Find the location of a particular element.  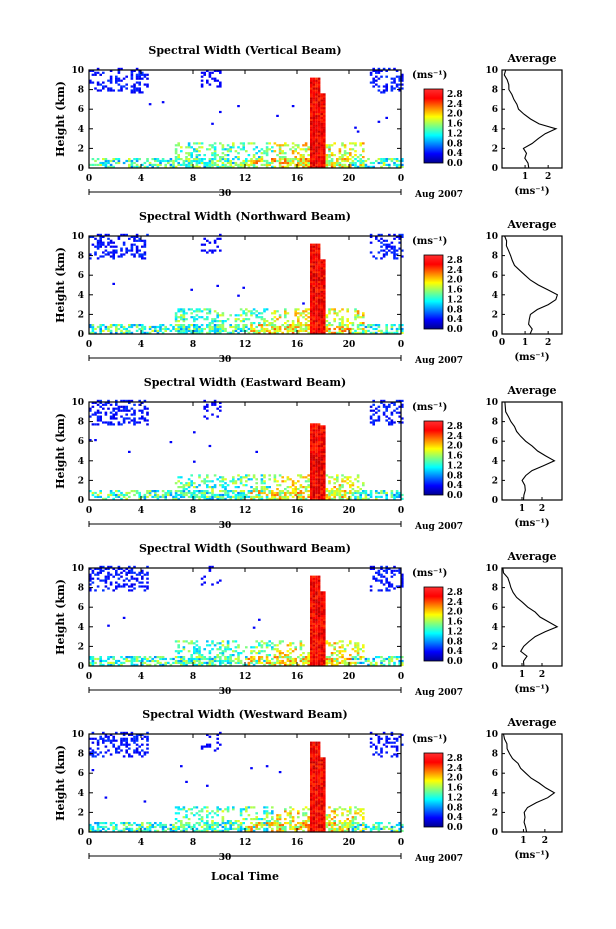

avg-x-label: (ms⁻¹) is located at coordinates (531, 689).